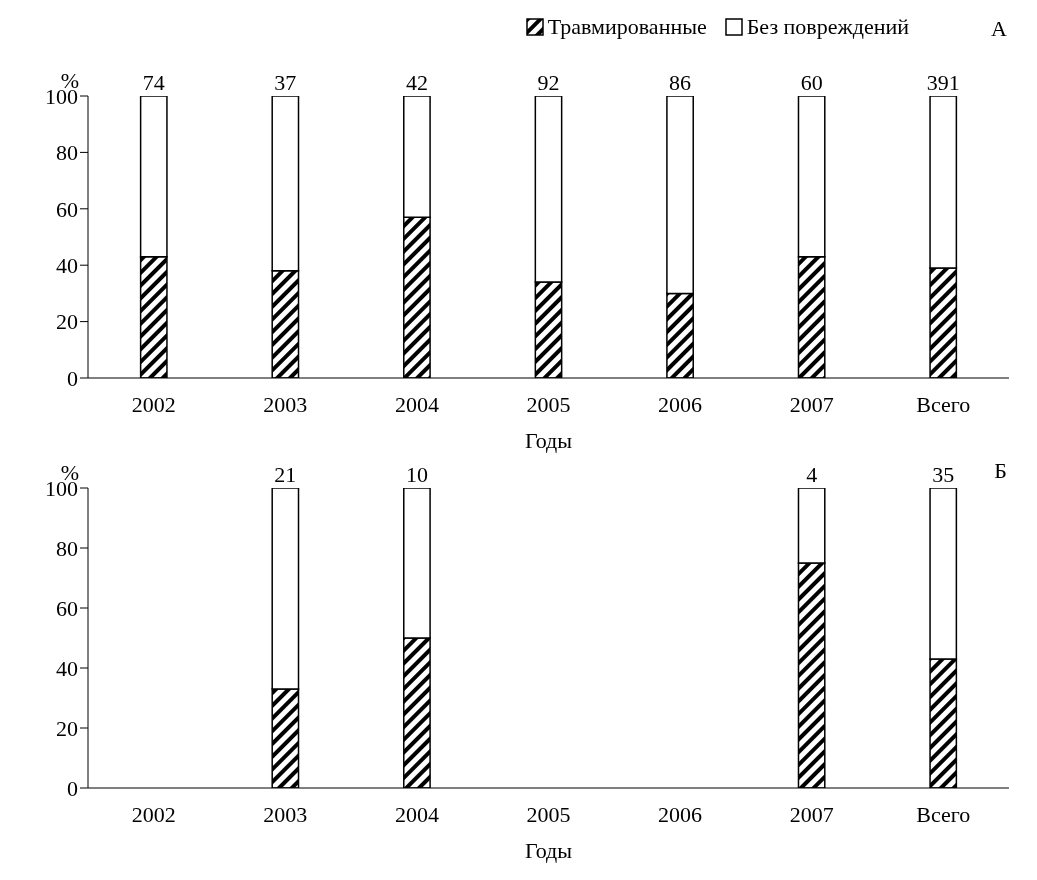  What do you see at coordinates (811, 82) in the screenshot?
I see `annotation: 60` at bounding box center [811, 82].